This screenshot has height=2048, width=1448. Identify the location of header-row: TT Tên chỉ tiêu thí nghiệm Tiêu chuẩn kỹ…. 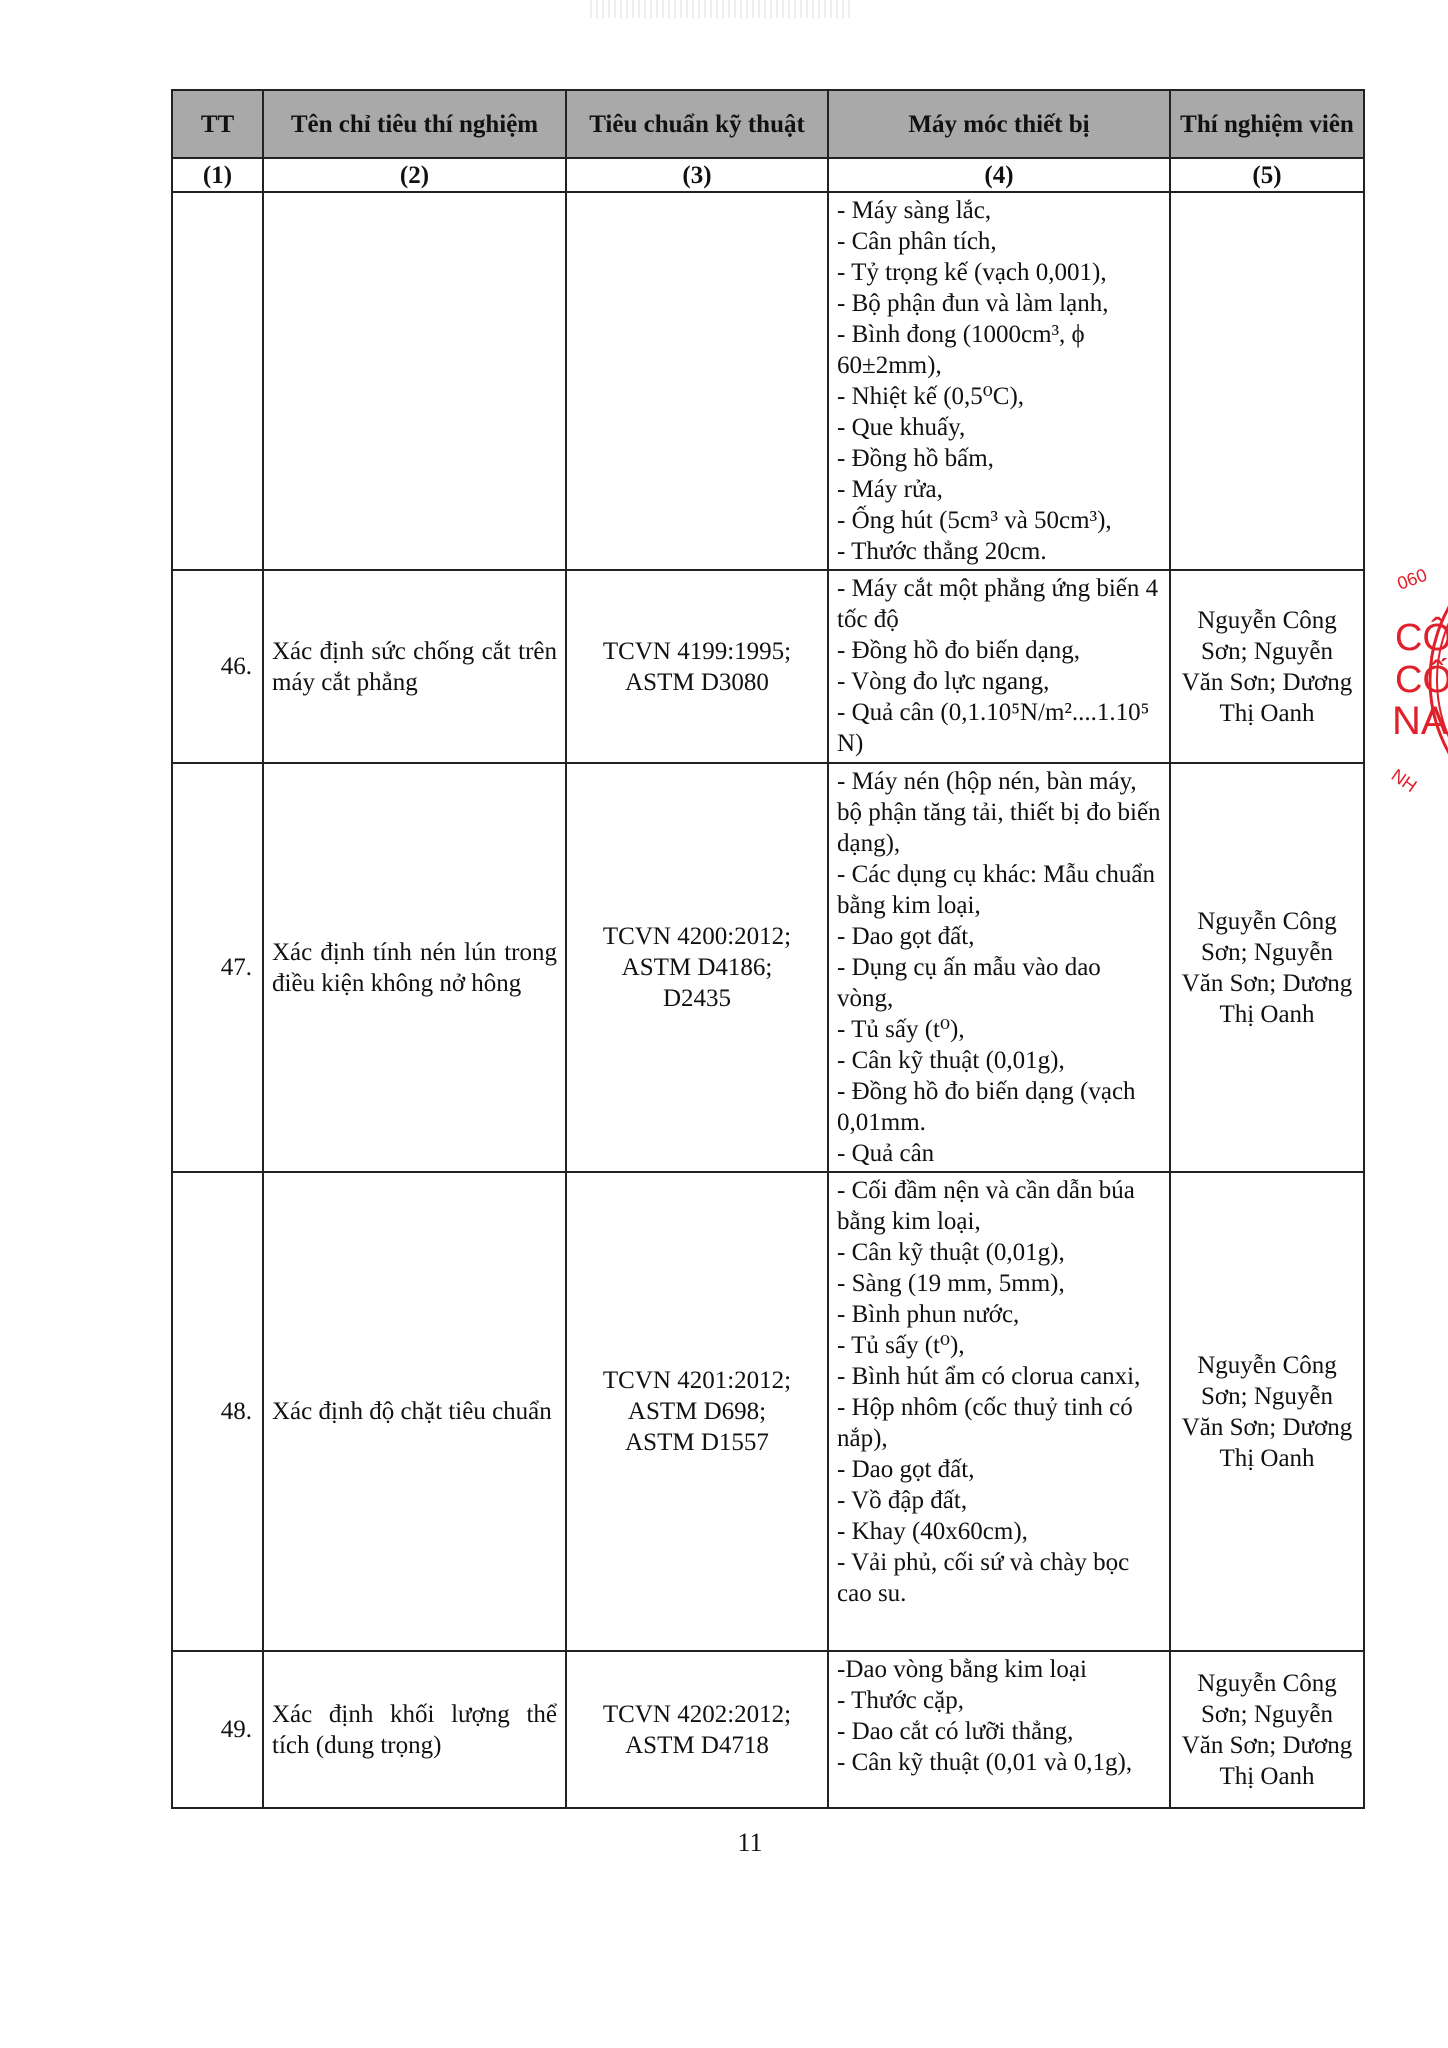
(768, 124).